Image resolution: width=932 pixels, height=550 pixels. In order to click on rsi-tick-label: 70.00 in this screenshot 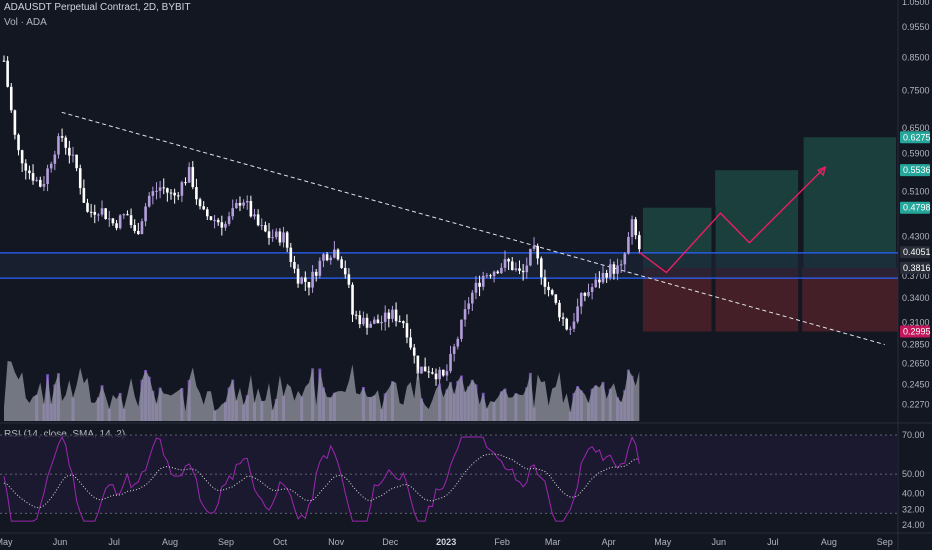, I will do `click(913, 435)`.